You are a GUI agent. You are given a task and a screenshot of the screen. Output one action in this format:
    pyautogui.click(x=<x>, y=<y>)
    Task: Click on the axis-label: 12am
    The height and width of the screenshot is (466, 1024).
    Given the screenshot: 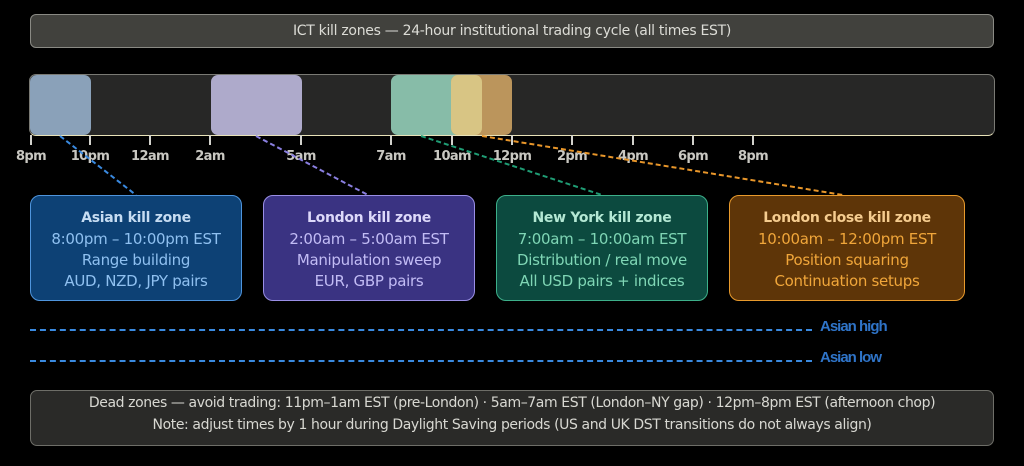 What is the action you would take?
    pyautogui.click(x=150, y=156)
    